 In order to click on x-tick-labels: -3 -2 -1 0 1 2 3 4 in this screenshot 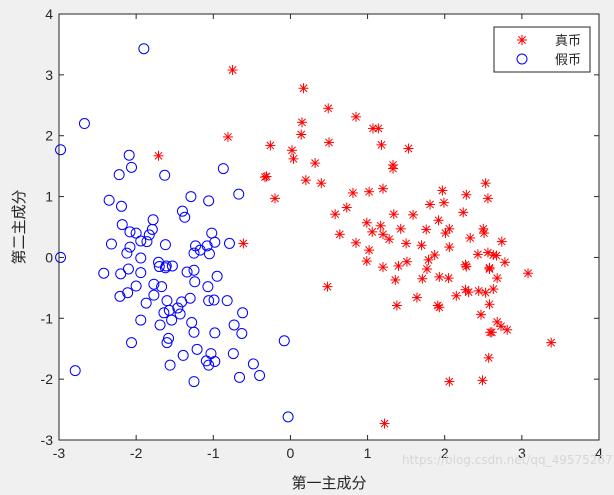, I will do `click(328, 453)`.